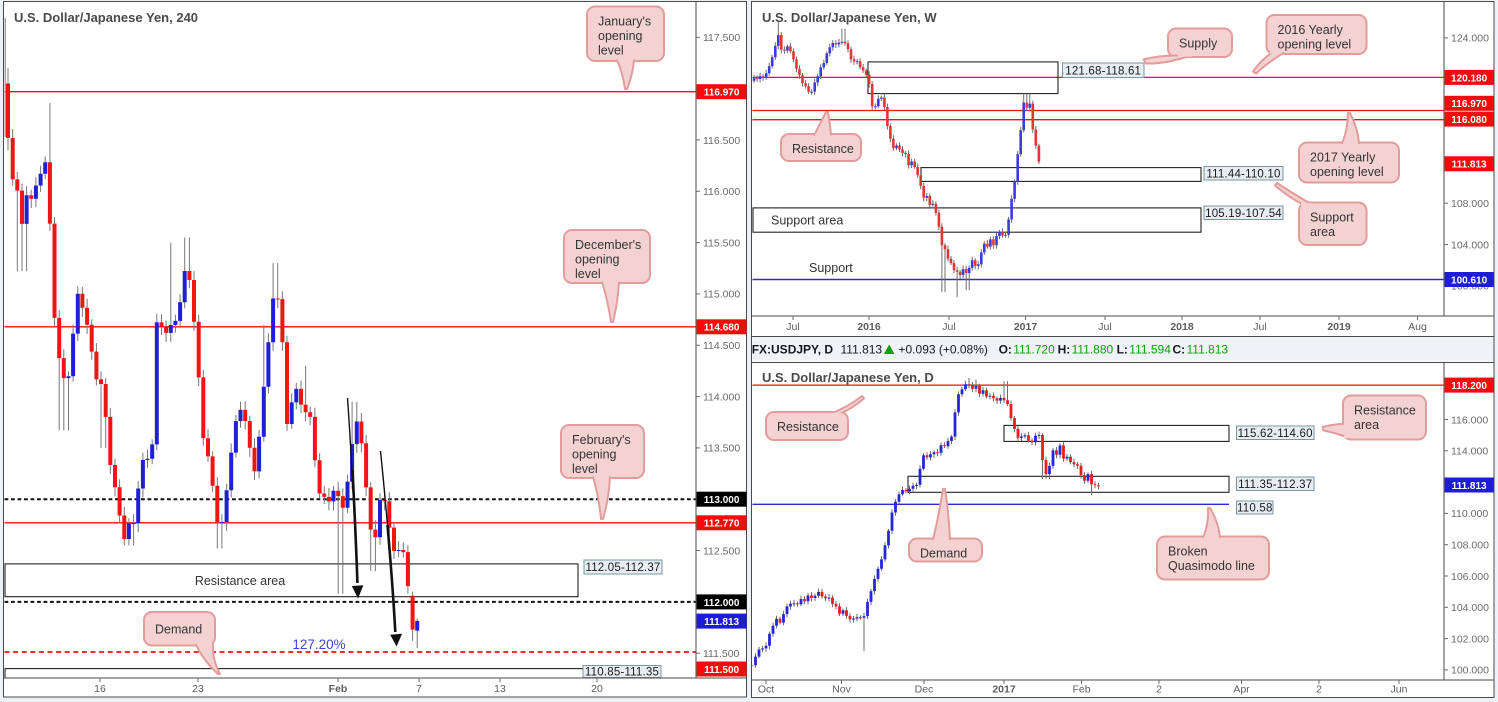 This screenshot has width=1498, height=702. I want to click on svg-text: 113.000, so click(722, 500).